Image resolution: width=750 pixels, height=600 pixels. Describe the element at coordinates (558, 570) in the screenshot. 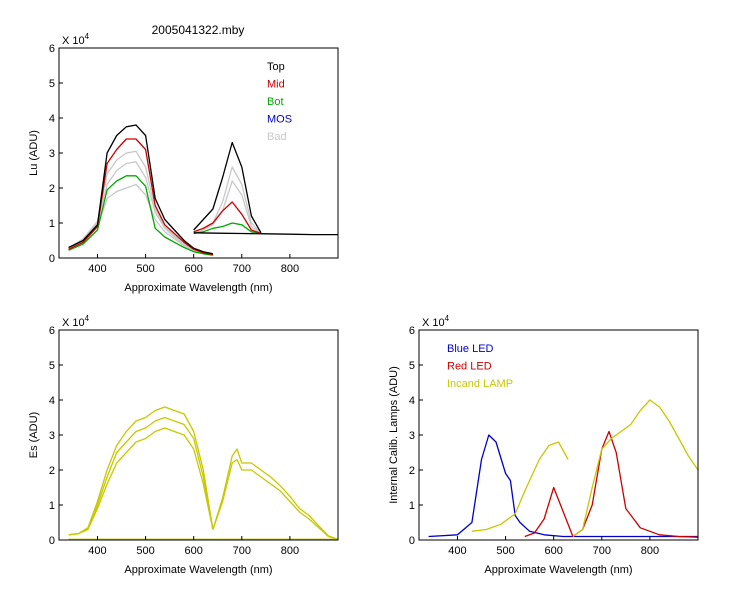

I see `x-axis-label-calib: Approximate Wavelength (nm)` at that location.